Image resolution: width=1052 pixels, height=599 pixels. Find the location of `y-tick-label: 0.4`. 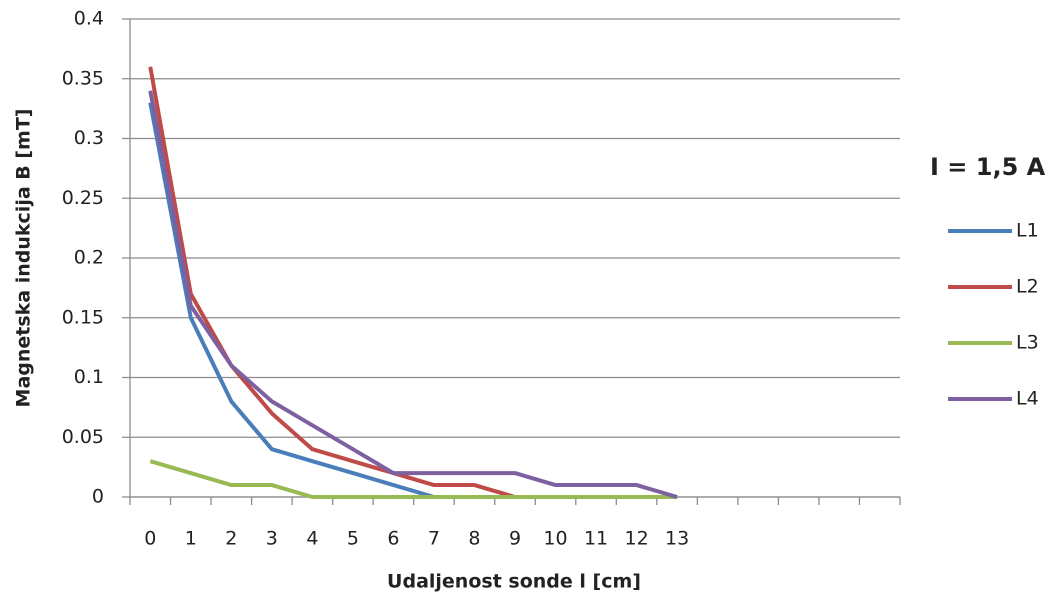

y-tick-label: 0.4 is located at coordinates (89, 19).